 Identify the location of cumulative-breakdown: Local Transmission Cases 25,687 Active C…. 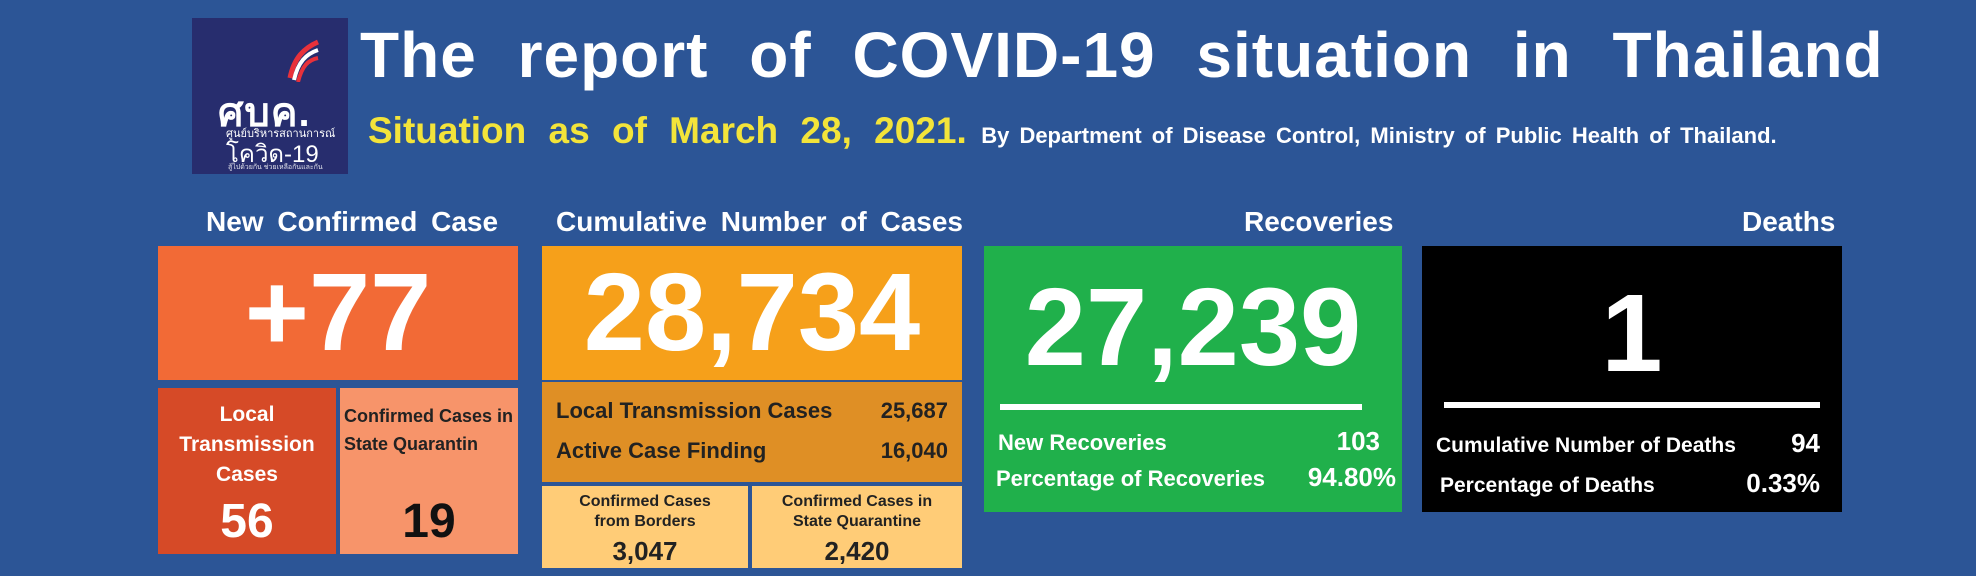
(752, 432).